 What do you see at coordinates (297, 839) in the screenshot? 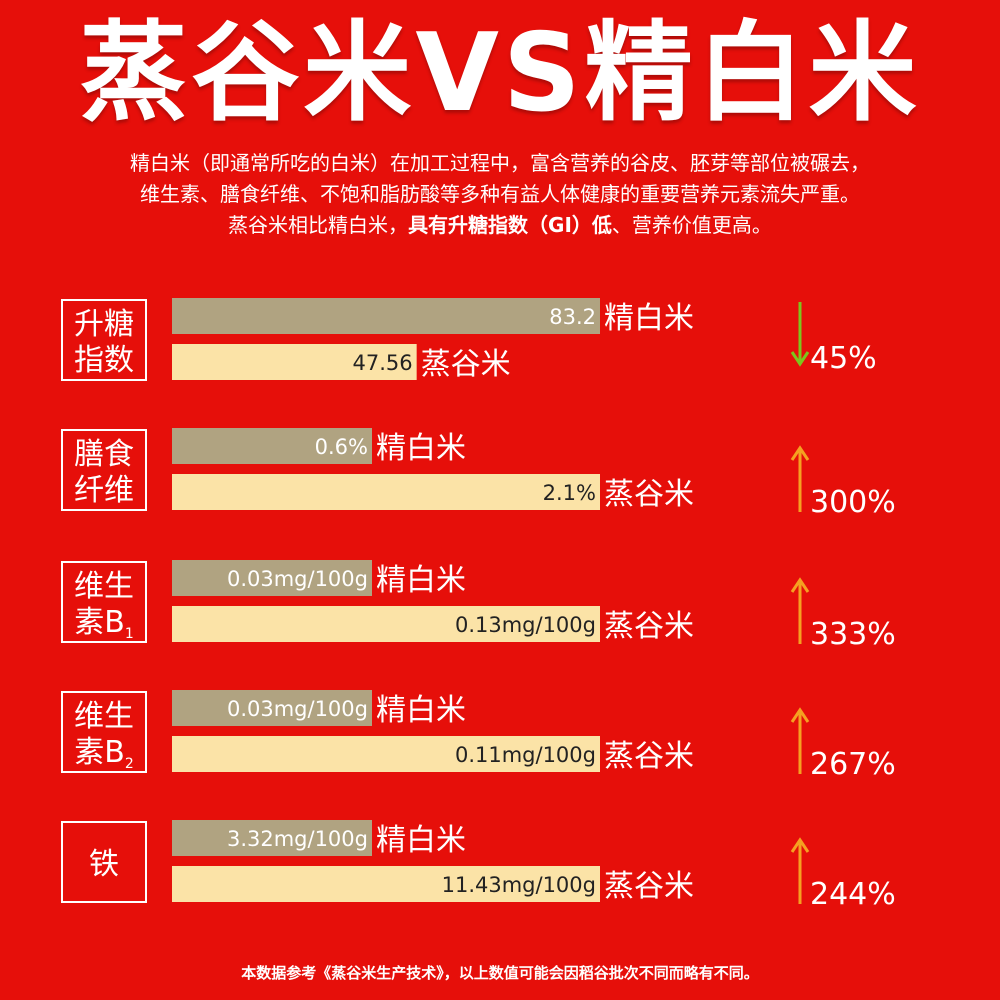
I see `bar-value-label: 3.32mg/100g` at bounding box center [297, 839].